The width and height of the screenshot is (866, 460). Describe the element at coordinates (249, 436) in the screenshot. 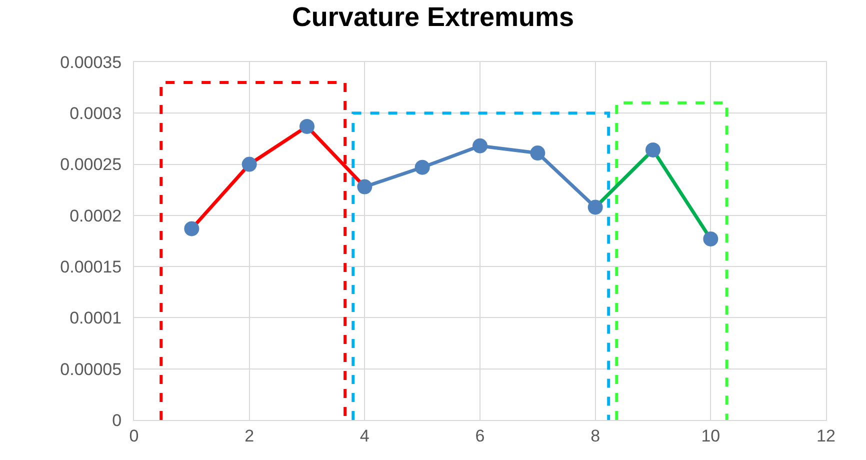

I see `x-tick-label: 2` at that location.